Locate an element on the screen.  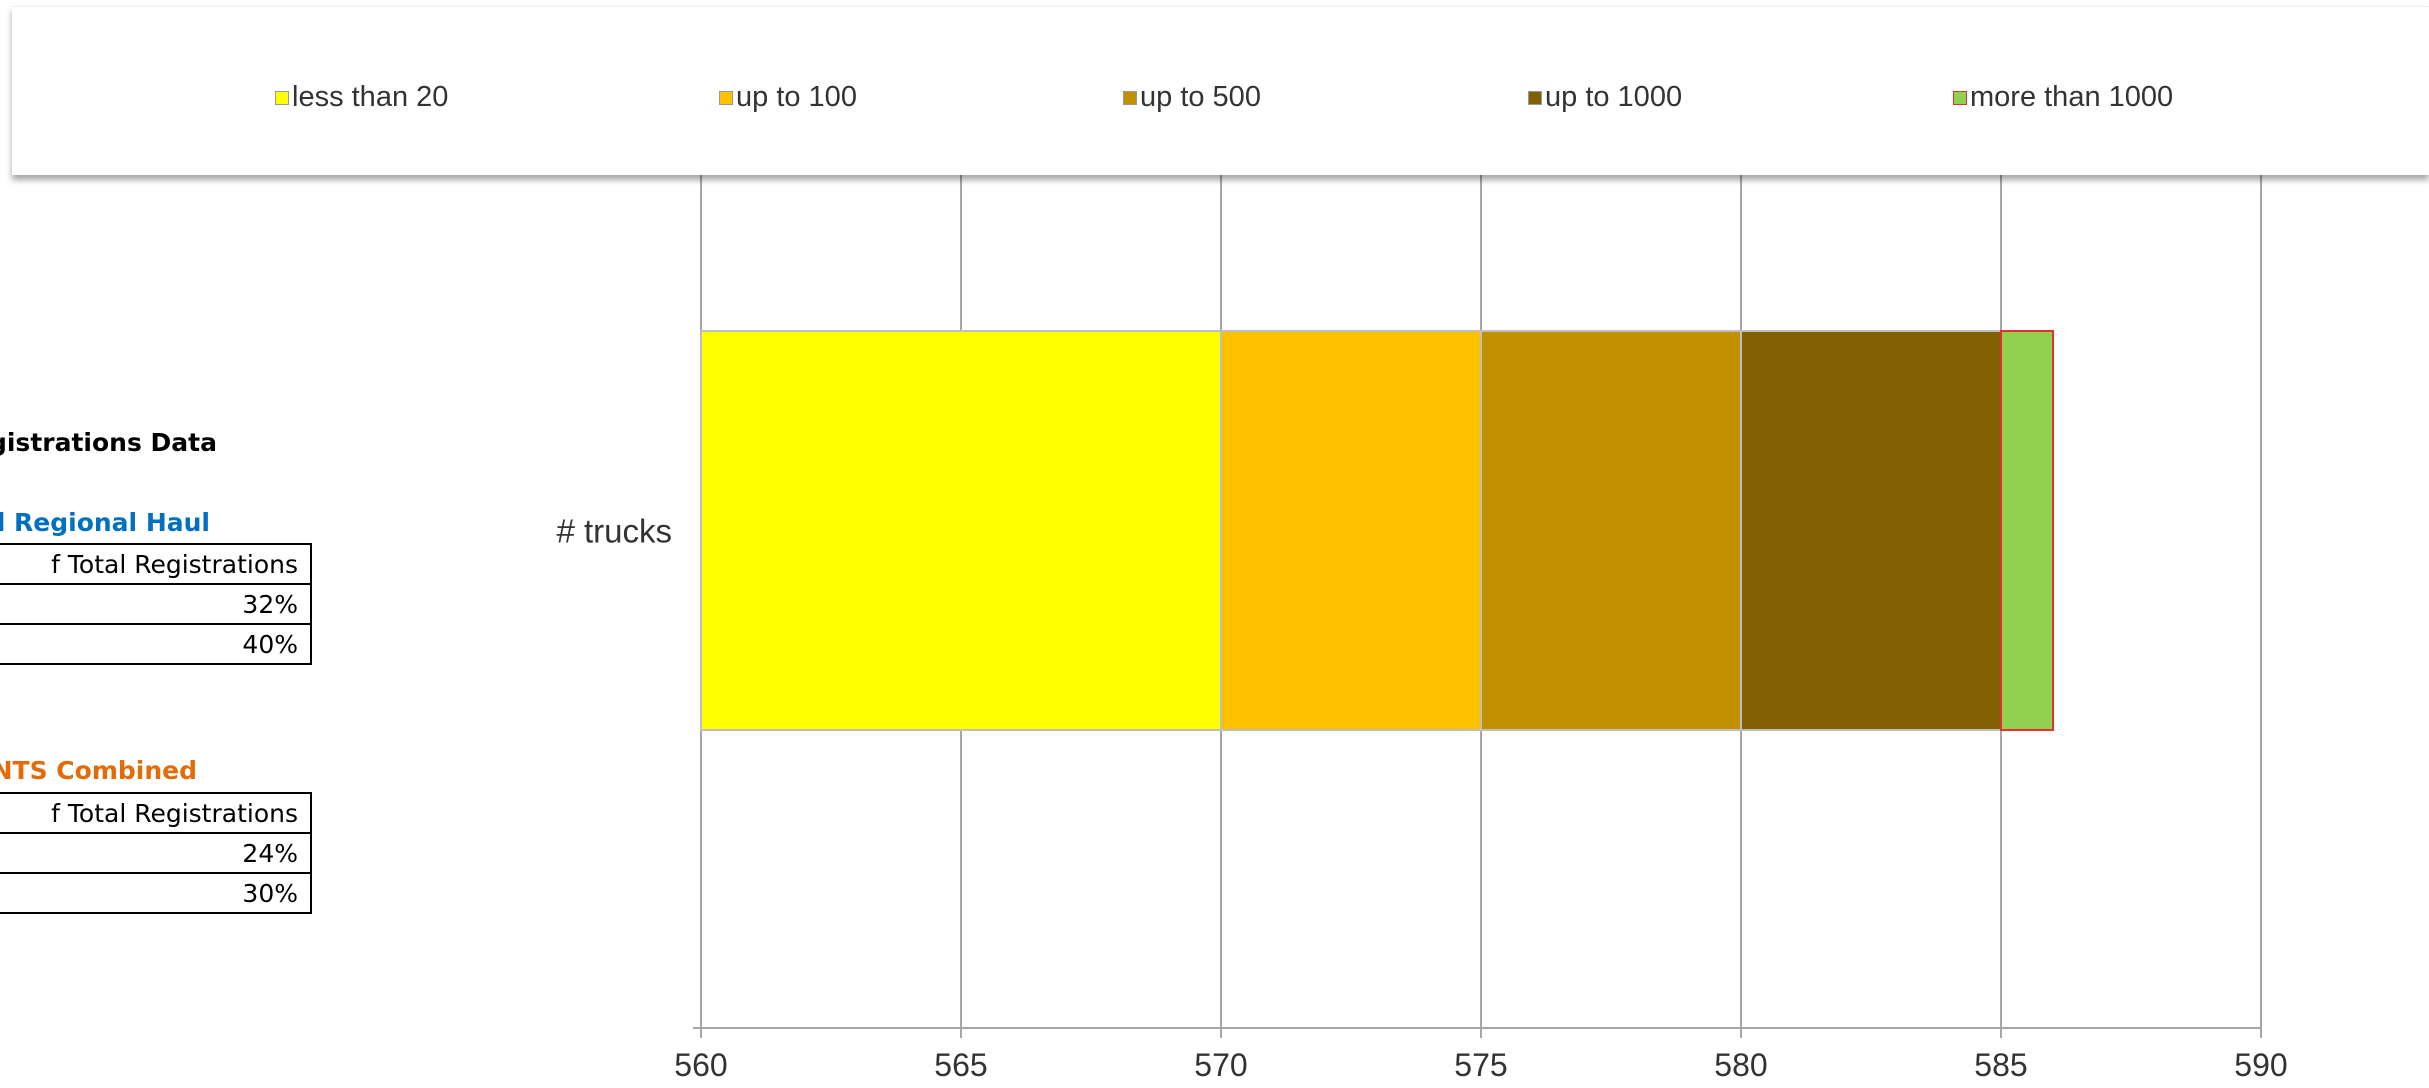
sheet-heading: Registrations Data is located at coordinates (108, 442).